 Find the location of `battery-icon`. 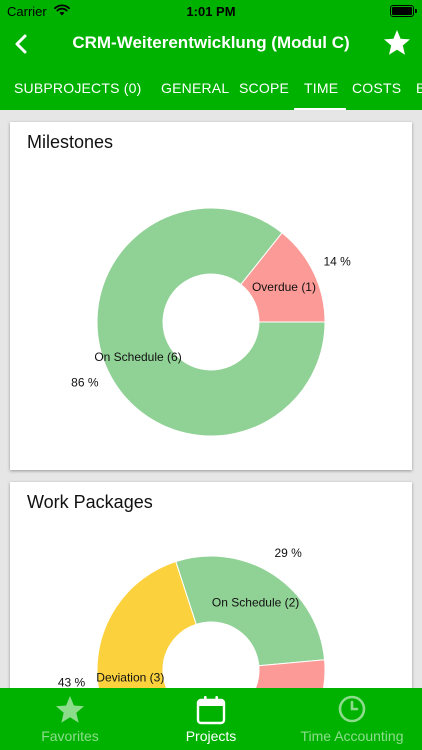

battery-icon is located at coordinates (403, 11).